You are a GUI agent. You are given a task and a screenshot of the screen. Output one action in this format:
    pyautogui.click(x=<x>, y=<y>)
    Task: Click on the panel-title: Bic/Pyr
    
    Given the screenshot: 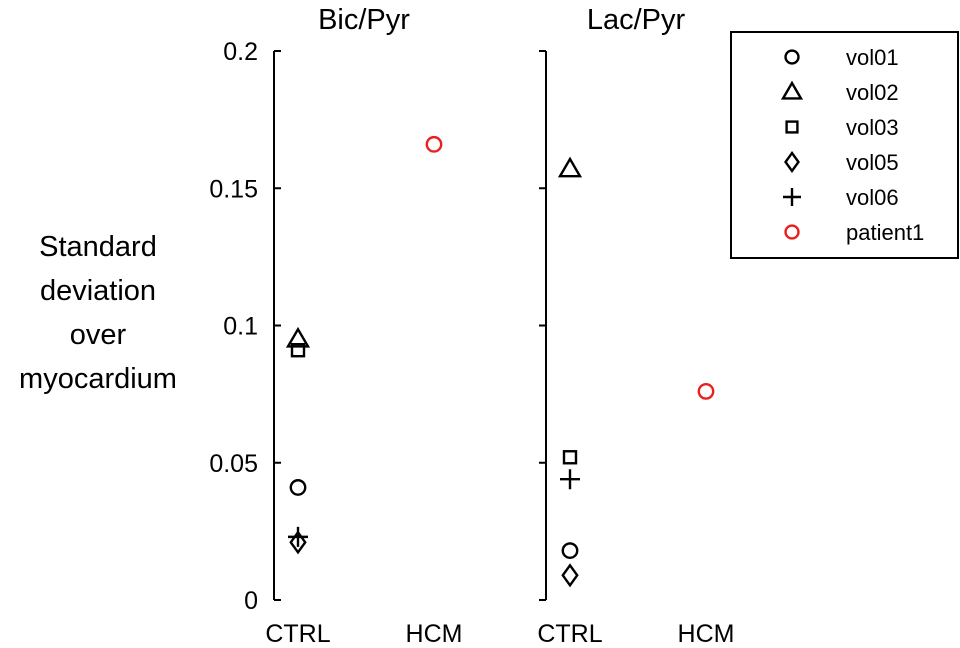 What is the action you would take?
    pyautogui.click(x=364, y=20)
    